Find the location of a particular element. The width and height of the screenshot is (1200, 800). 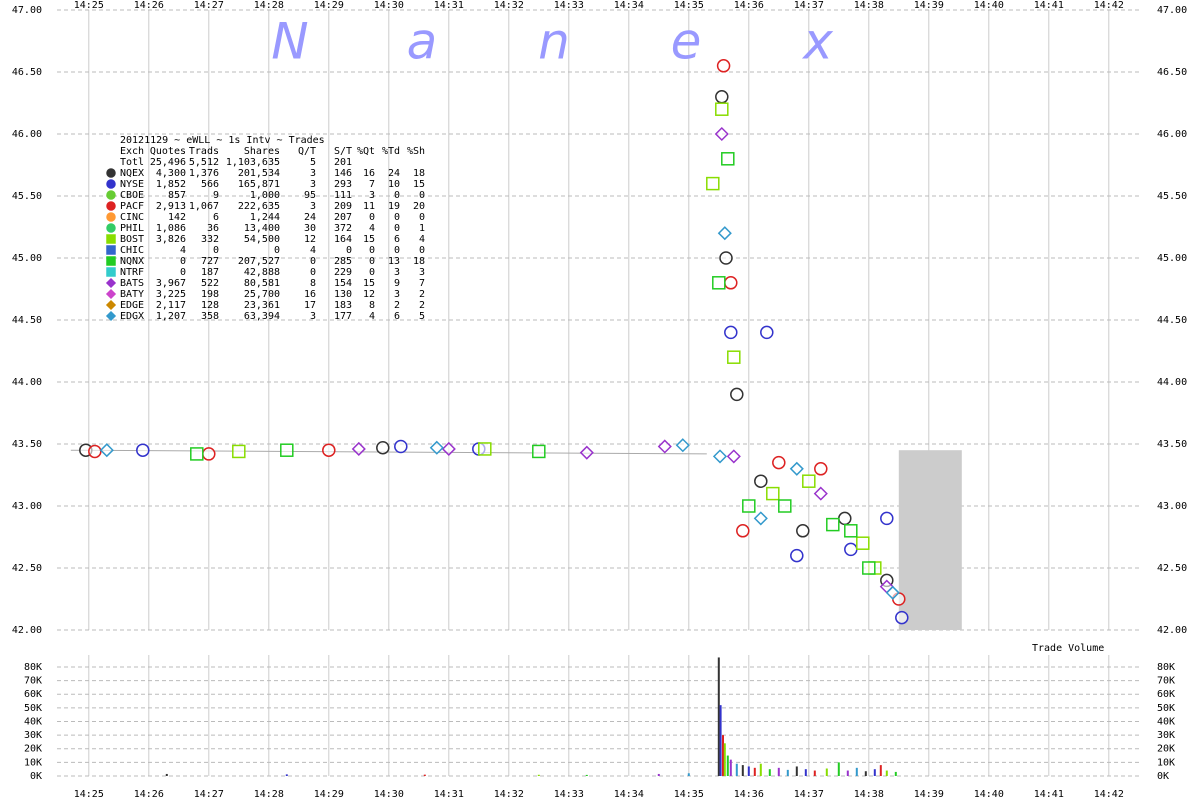

y-tick-label: 45.00 is located at coordinates (27, 258).